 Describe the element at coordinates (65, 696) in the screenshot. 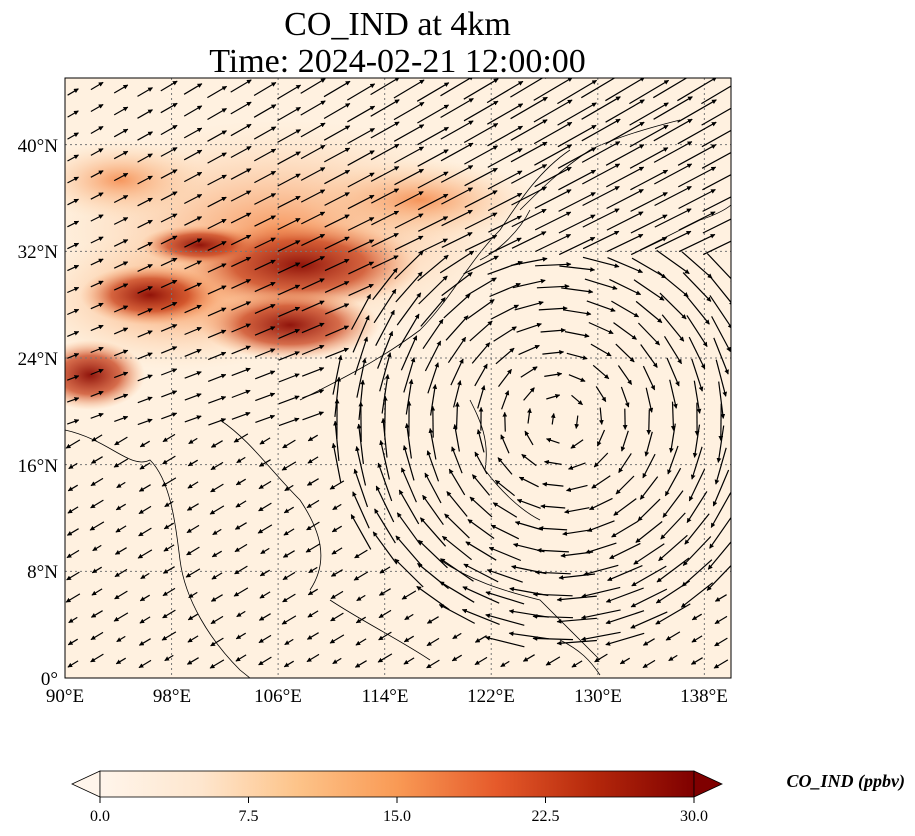

I see `lon-tick-label-90: 90°E` at that location.